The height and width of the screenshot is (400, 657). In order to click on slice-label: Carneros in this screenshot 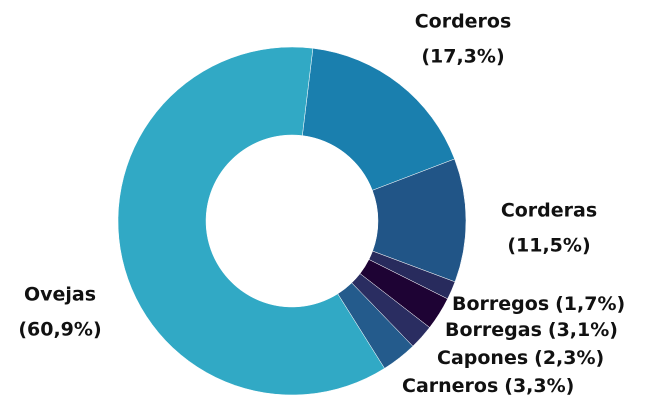, I will do `click(450, 386)`.